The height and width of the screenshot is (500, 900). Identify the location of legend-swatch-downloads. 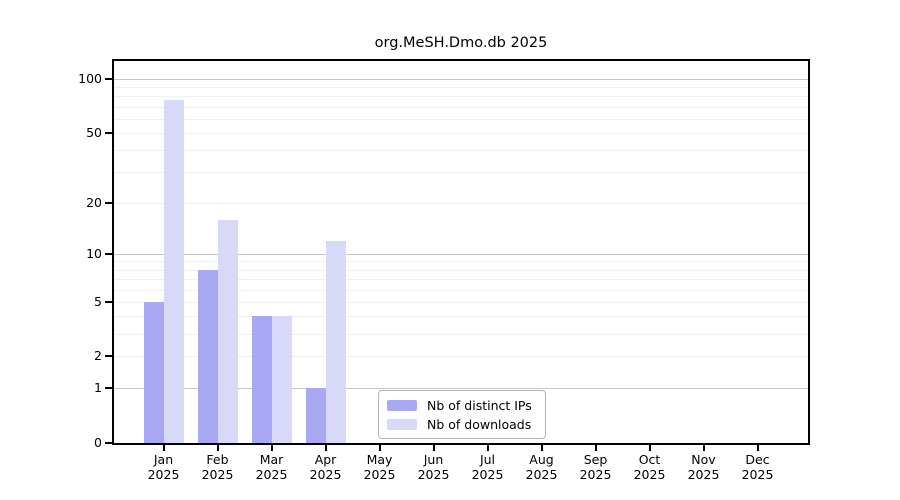
(402, 424).